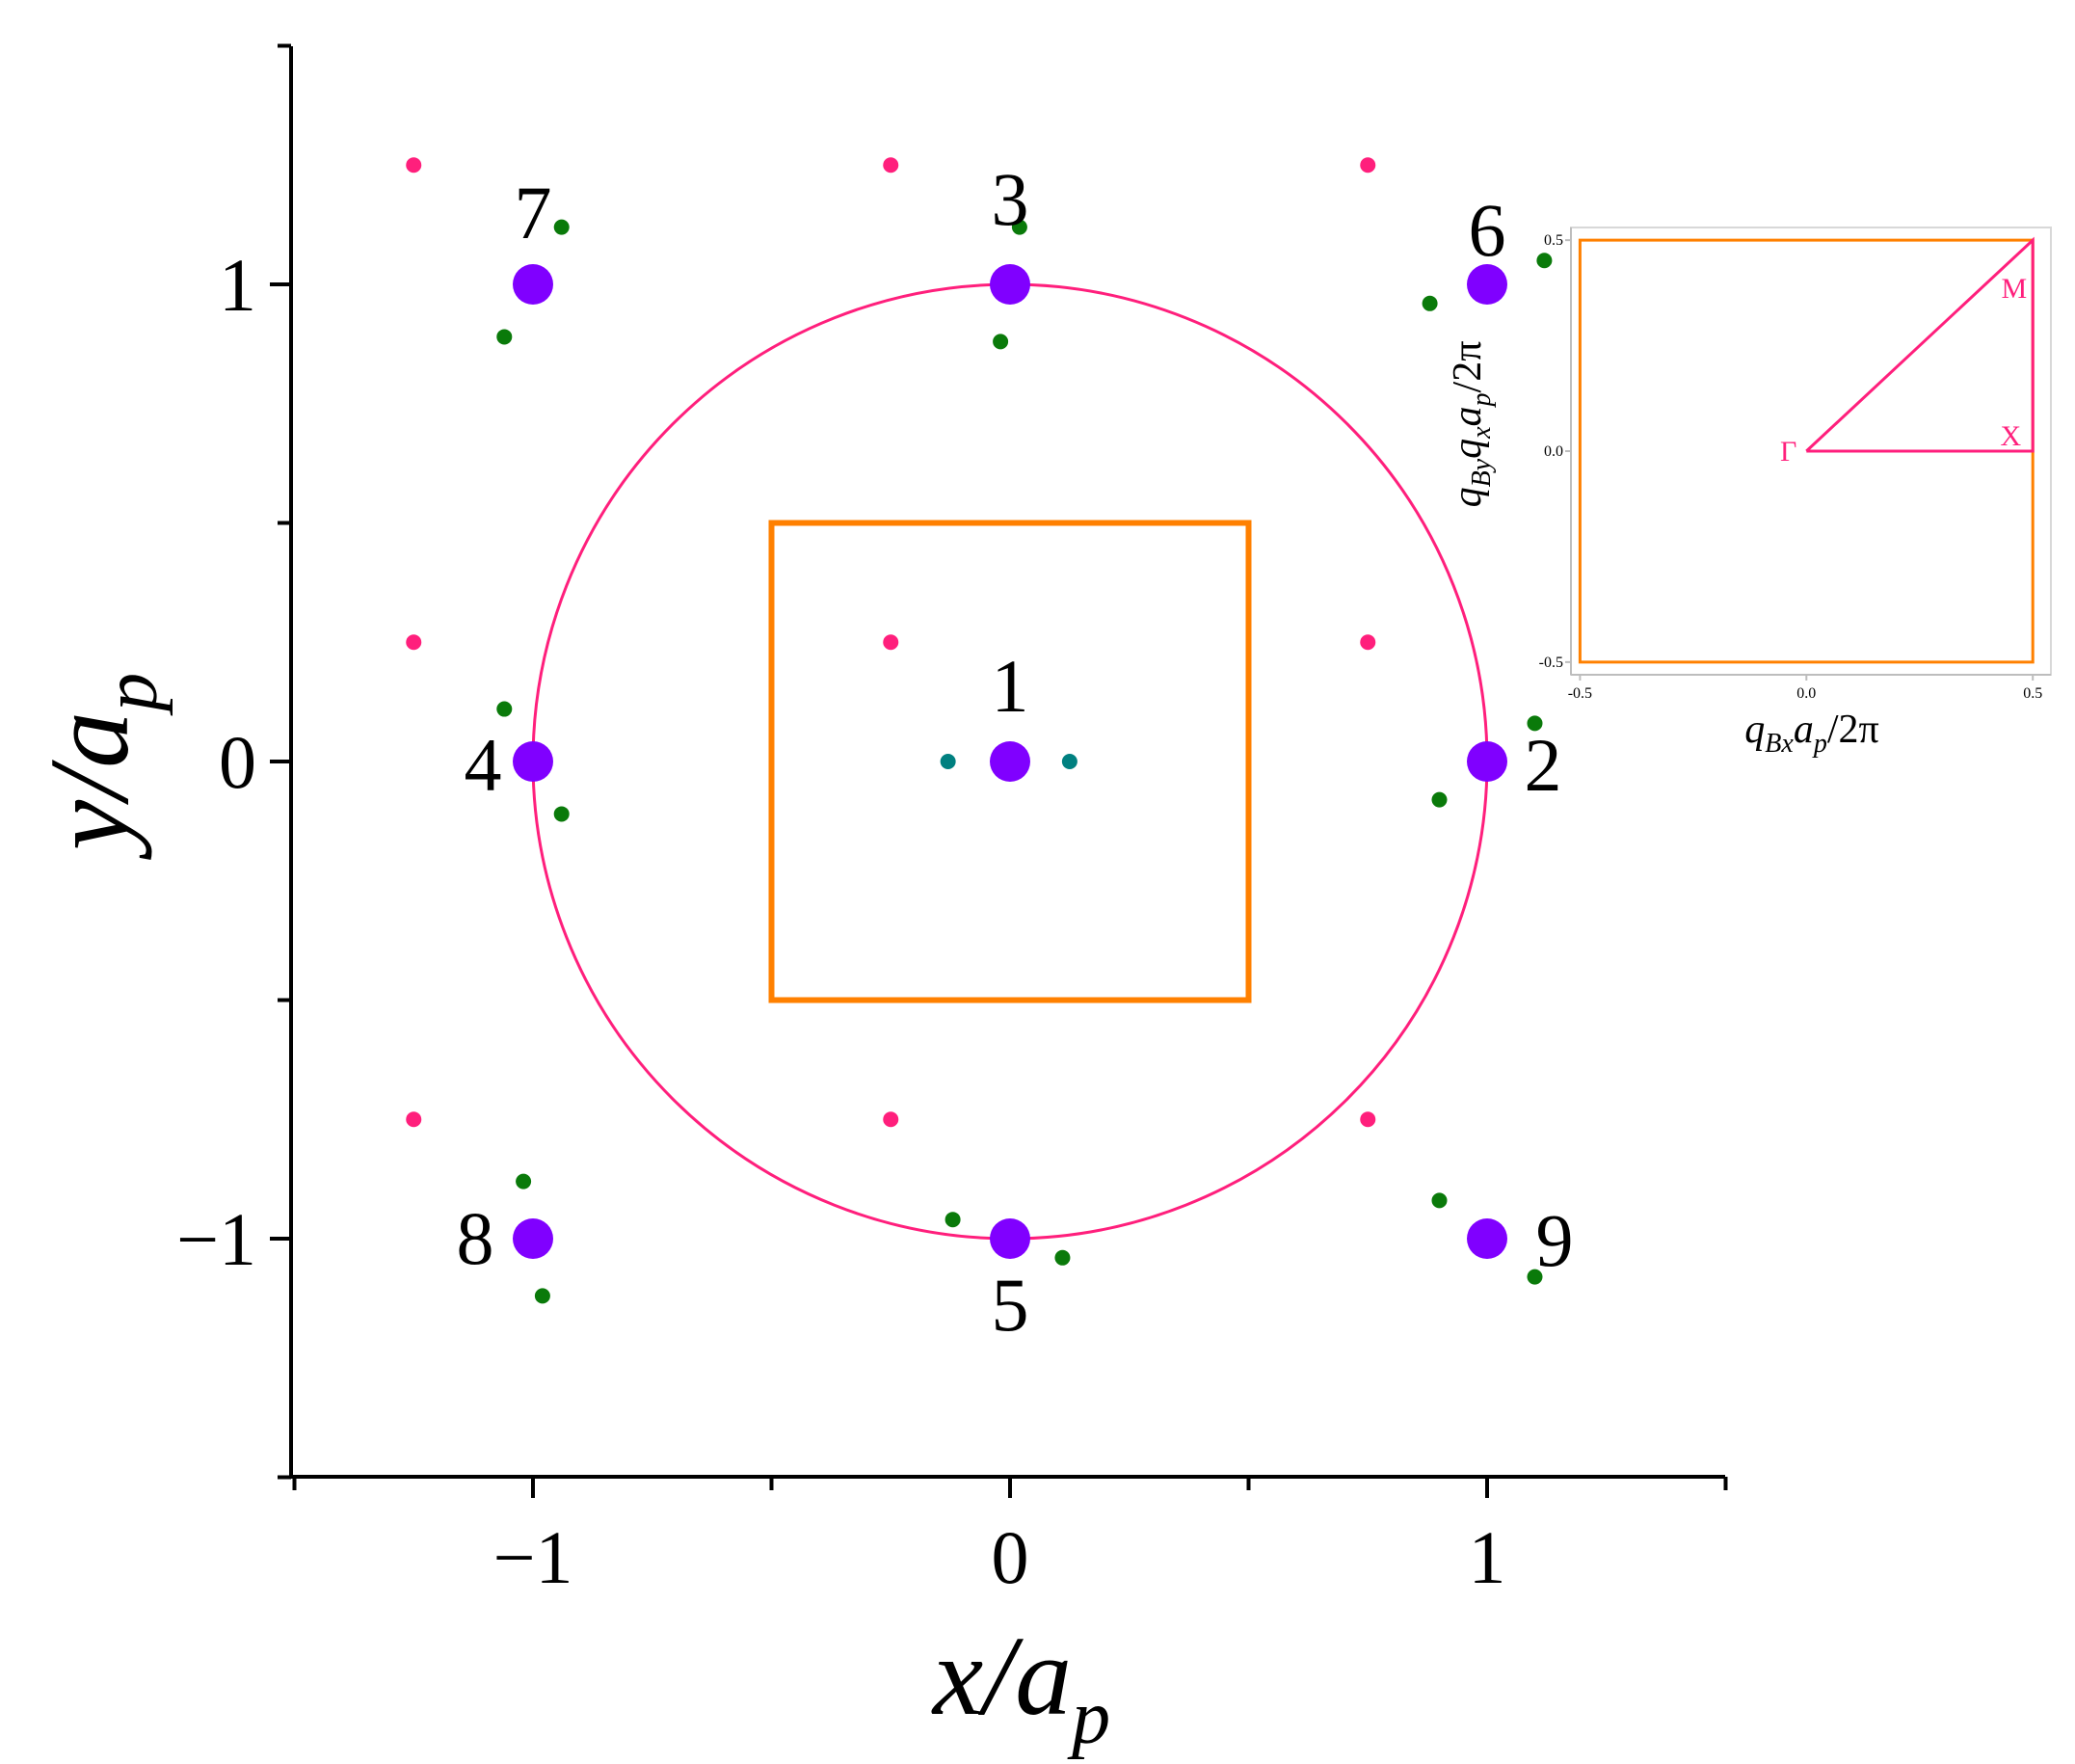 The image size is (2075, 1764). I want to click on inset-x-tick-label: 0.5, so click(2033, 693).